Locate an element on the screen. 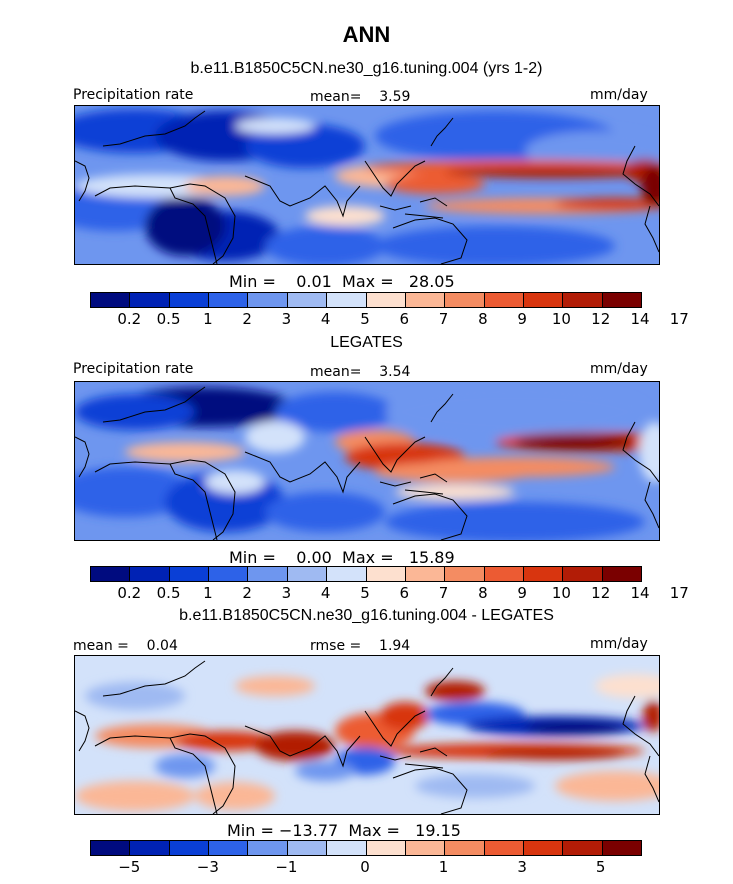 Image resolution: width=733 pixels, height=884 pixels. panel-1-variable-label: Precipitation rate is located at coordinates (133, 95).